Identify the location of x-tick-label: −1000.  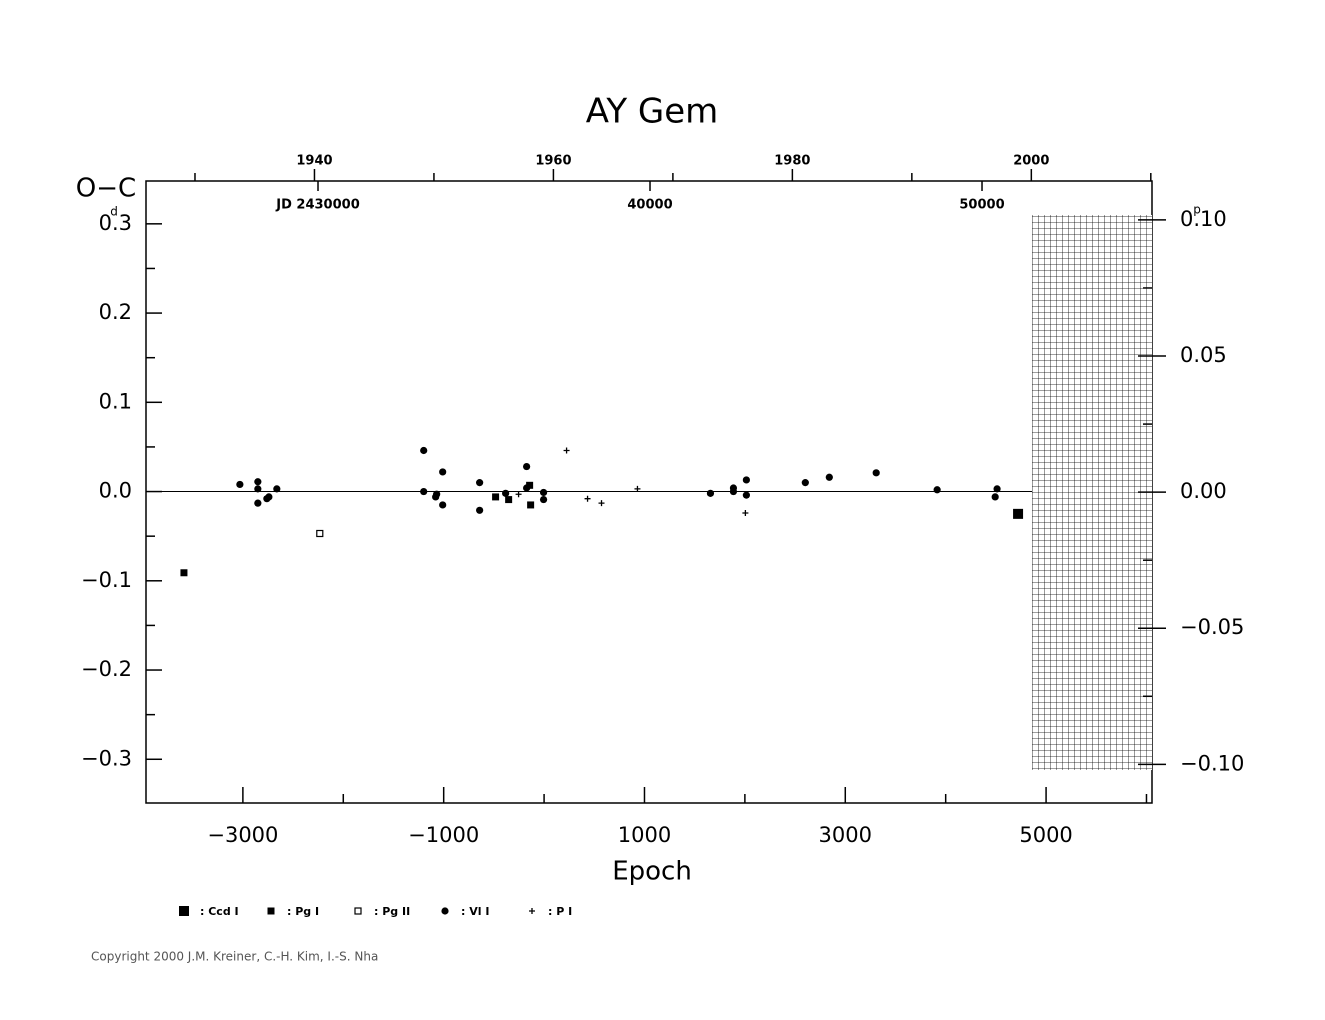
(443, 835).